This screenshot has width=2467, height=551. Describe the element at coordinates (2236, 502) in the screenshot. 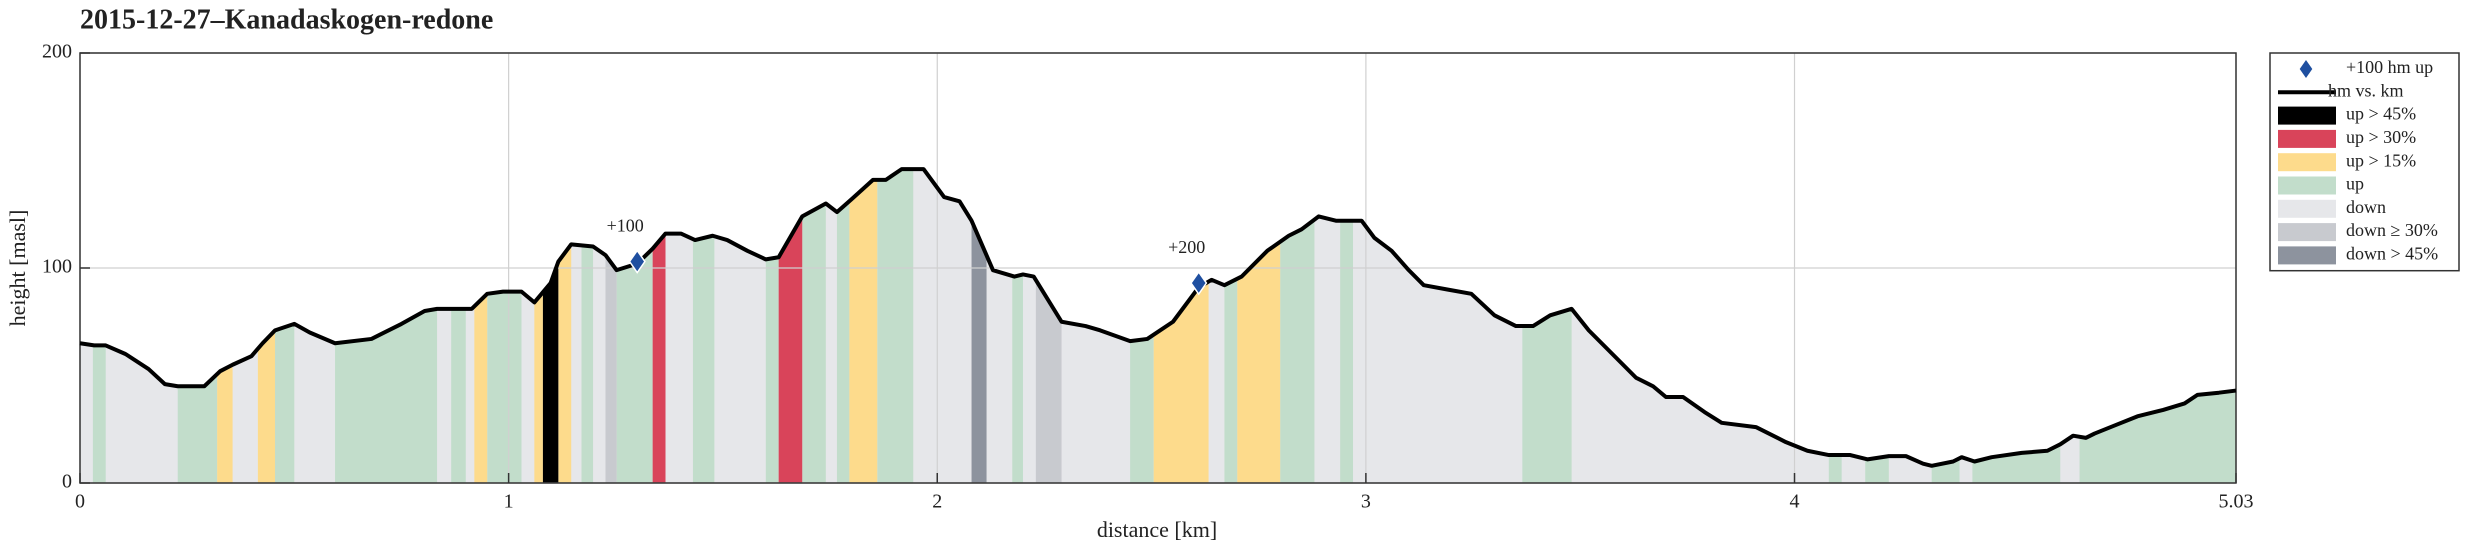

I see `x-tick-label: 5.03` at that location.